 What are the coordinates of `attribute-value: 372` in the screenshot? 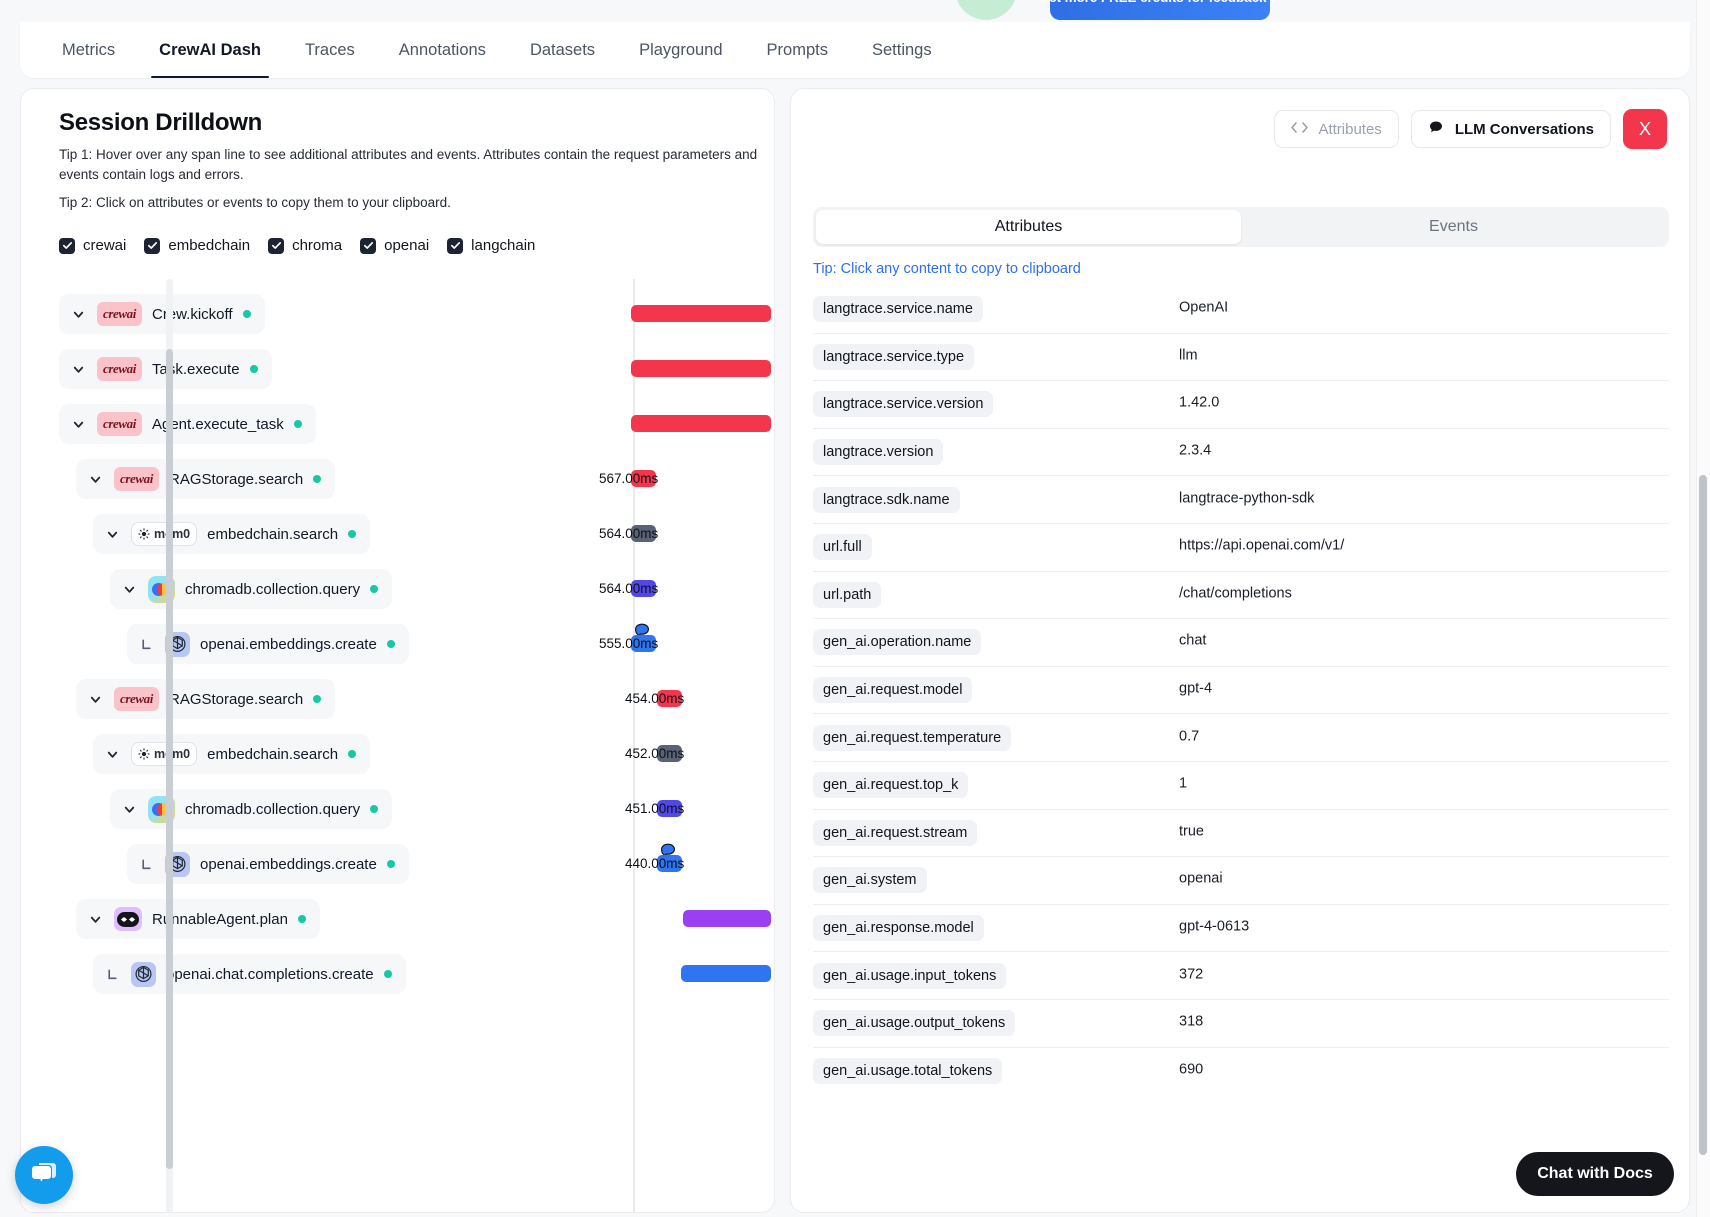 It's located at (1191, 974).